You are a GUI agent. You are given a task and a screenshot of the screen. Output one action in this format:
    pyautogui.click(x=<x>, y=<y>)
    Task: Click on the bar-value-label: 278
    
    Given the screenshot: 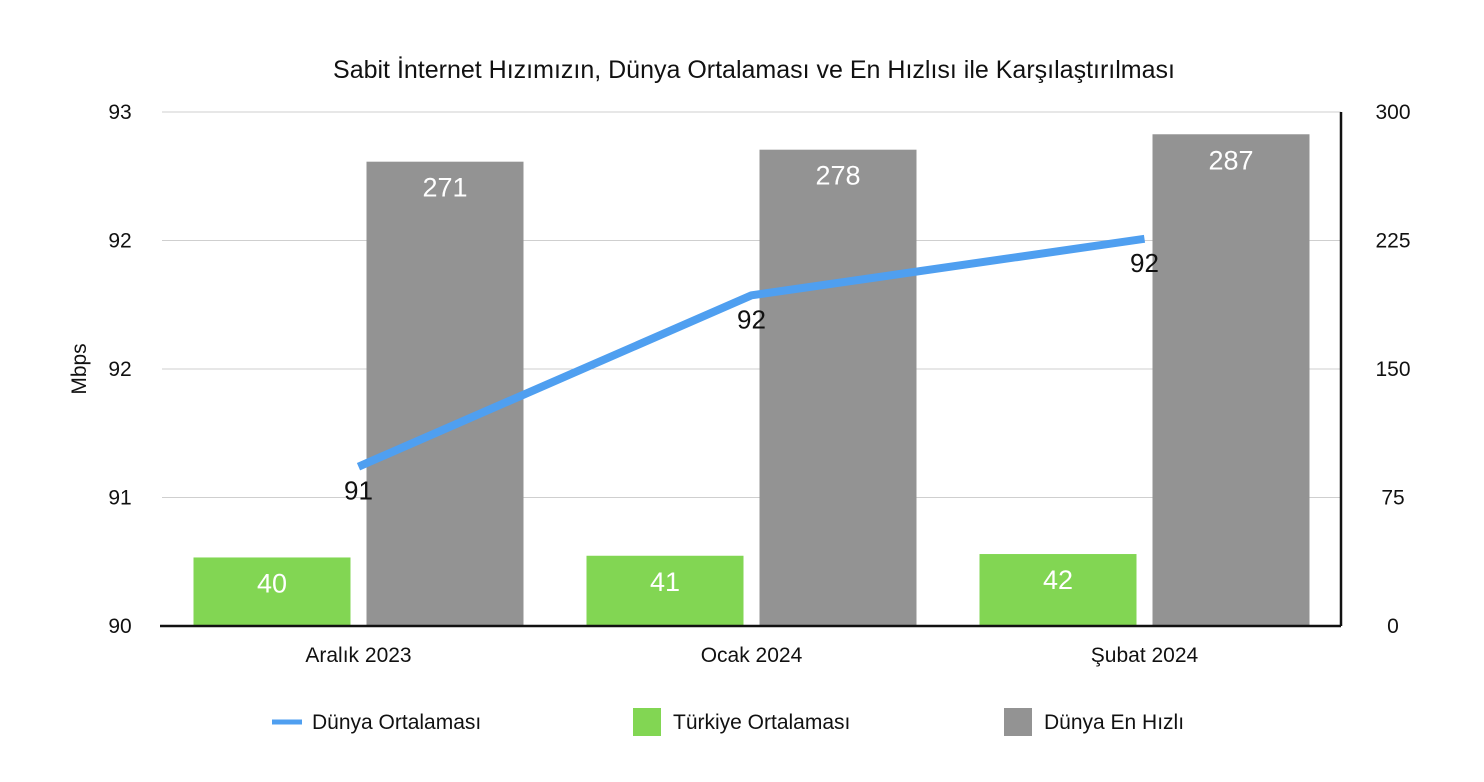 What is the action you would take?
    pyautogui.click(x=837, y=176)
    